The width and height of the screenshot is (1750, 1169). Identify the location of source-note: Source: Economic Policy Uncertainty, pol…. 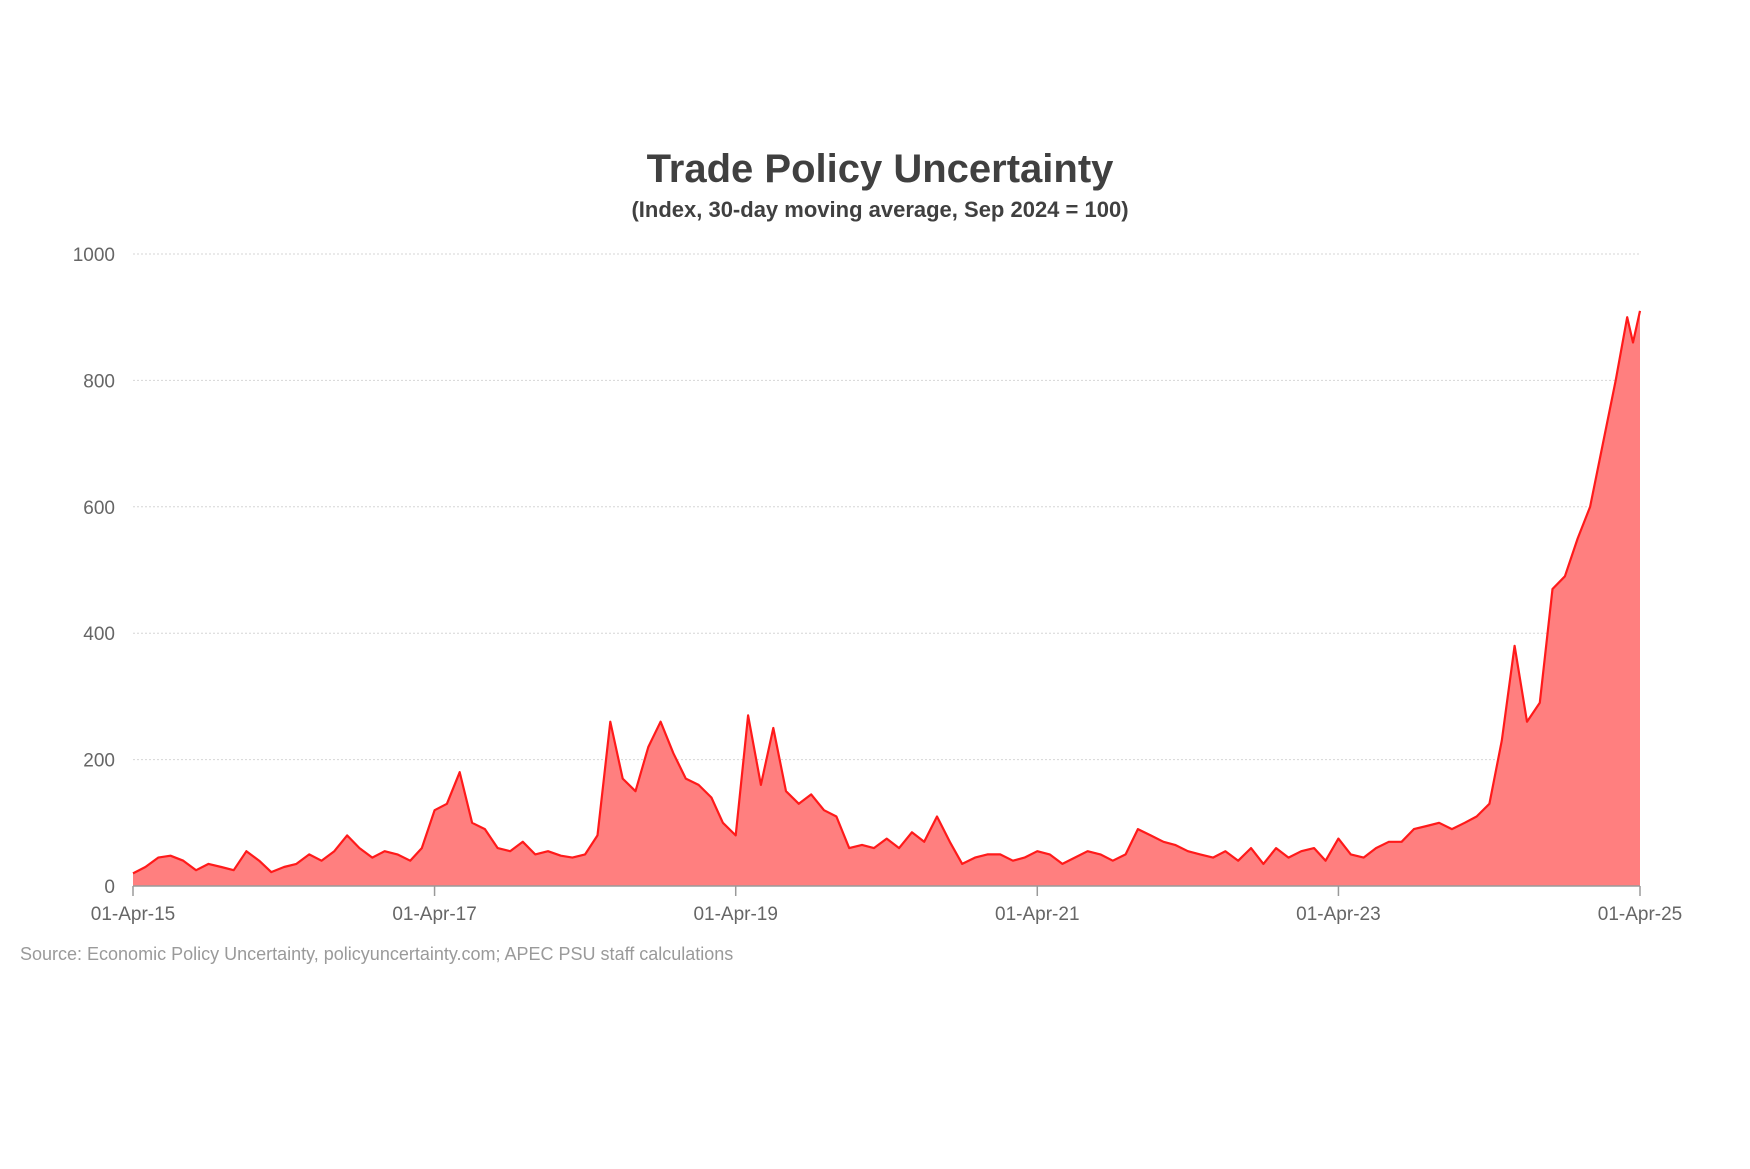
(376, 954).